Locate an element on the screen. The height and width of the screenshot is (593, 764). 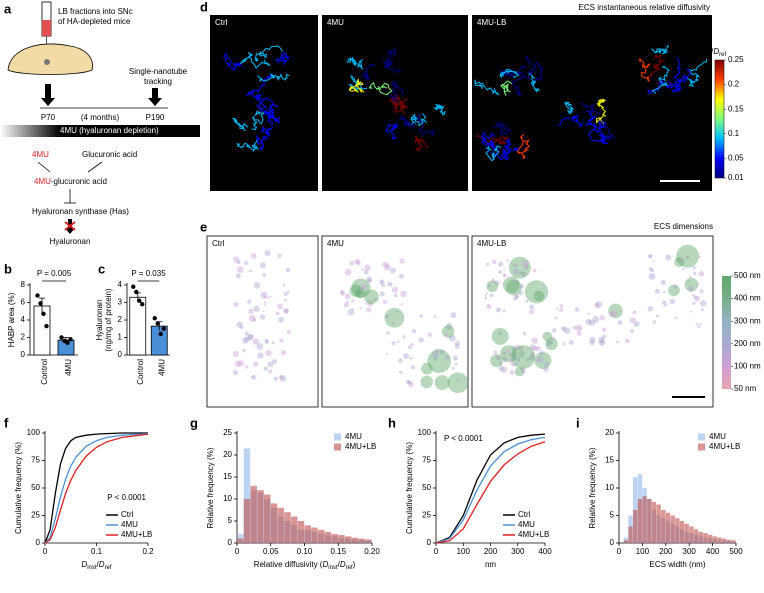
image-label: 4MU-LB is located at coordinates (491, 22).